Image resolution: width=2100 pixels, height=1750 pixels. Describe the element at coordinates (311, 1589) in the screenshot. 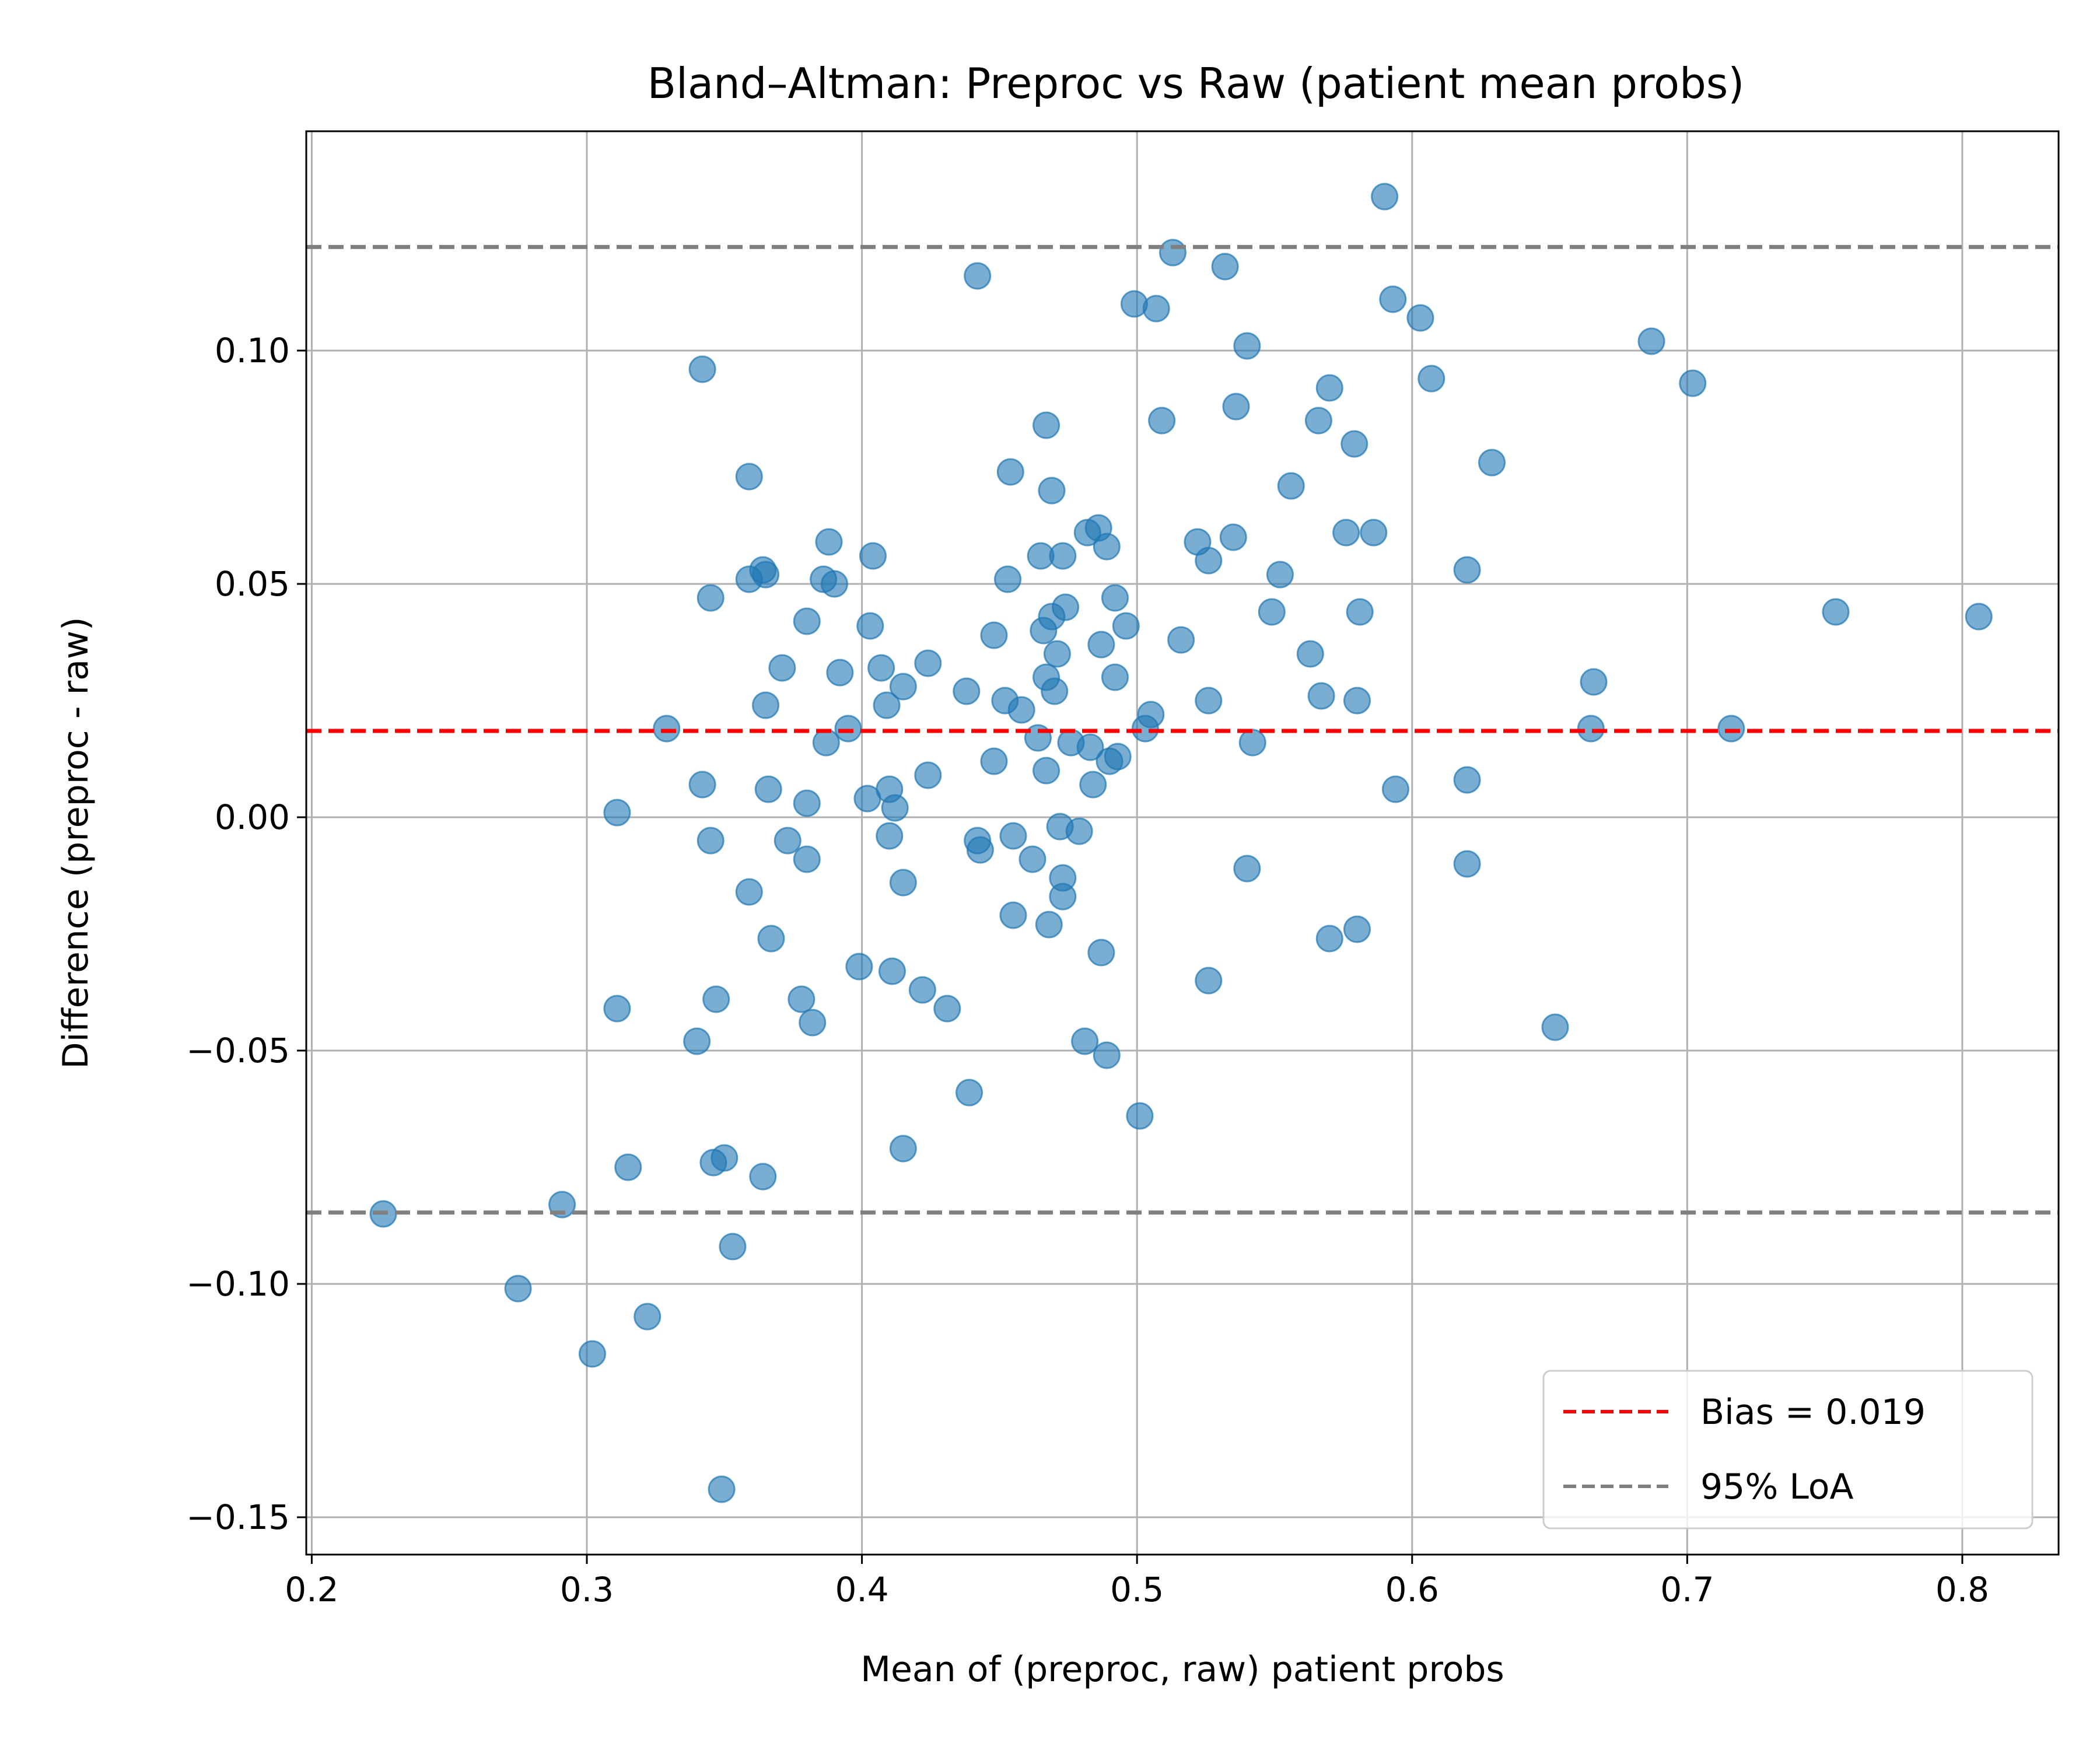

I see `x-tick-label: 0.2` at that location.